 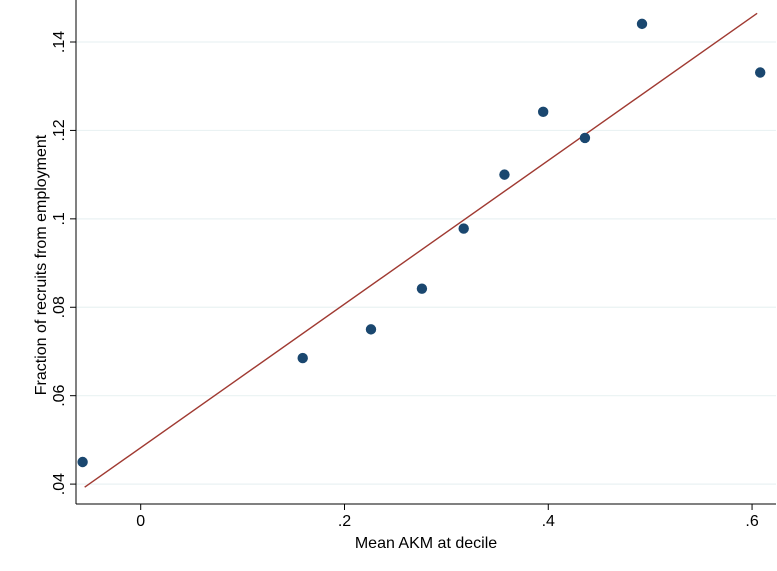 I want to click on y-tick-label-5: .14, so click(x=59, y=42).